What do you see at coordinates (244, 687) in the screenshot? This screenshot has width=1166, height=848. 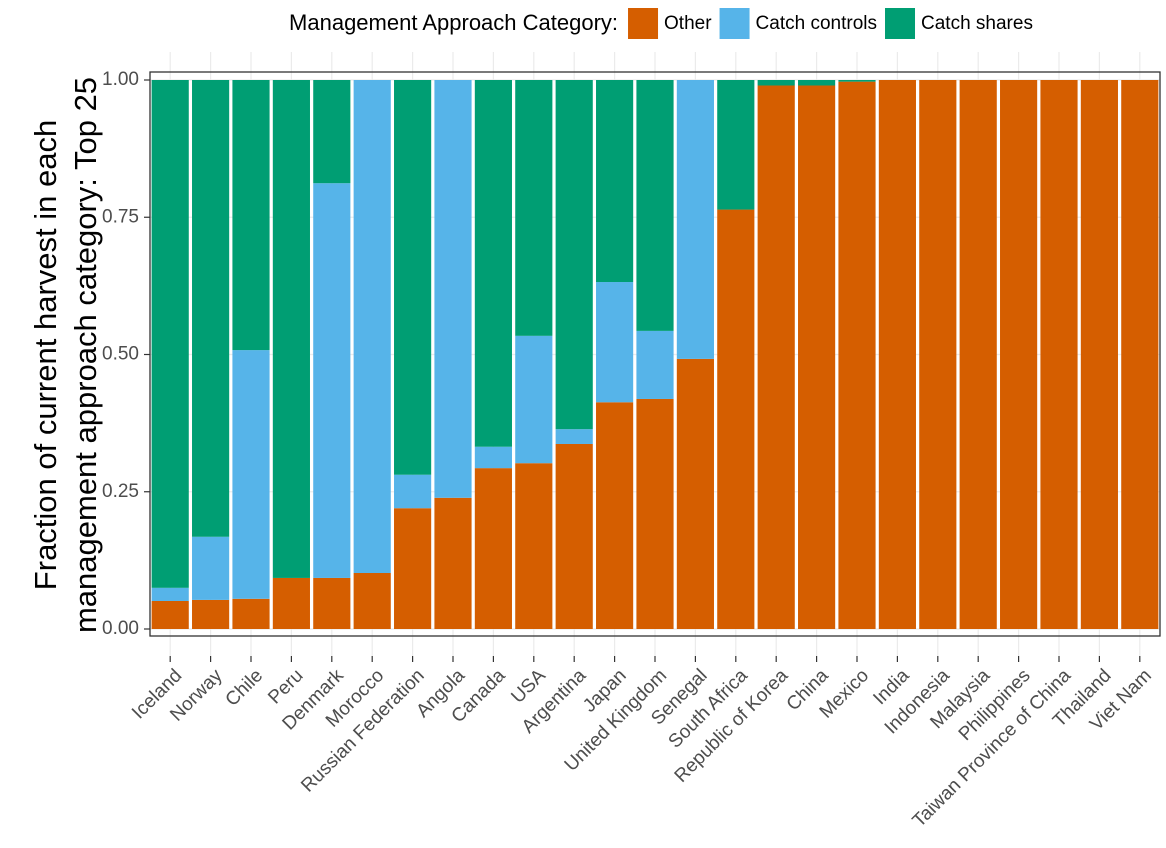 I see `x-tick-label: Chile` at bounding box center [244, 687].